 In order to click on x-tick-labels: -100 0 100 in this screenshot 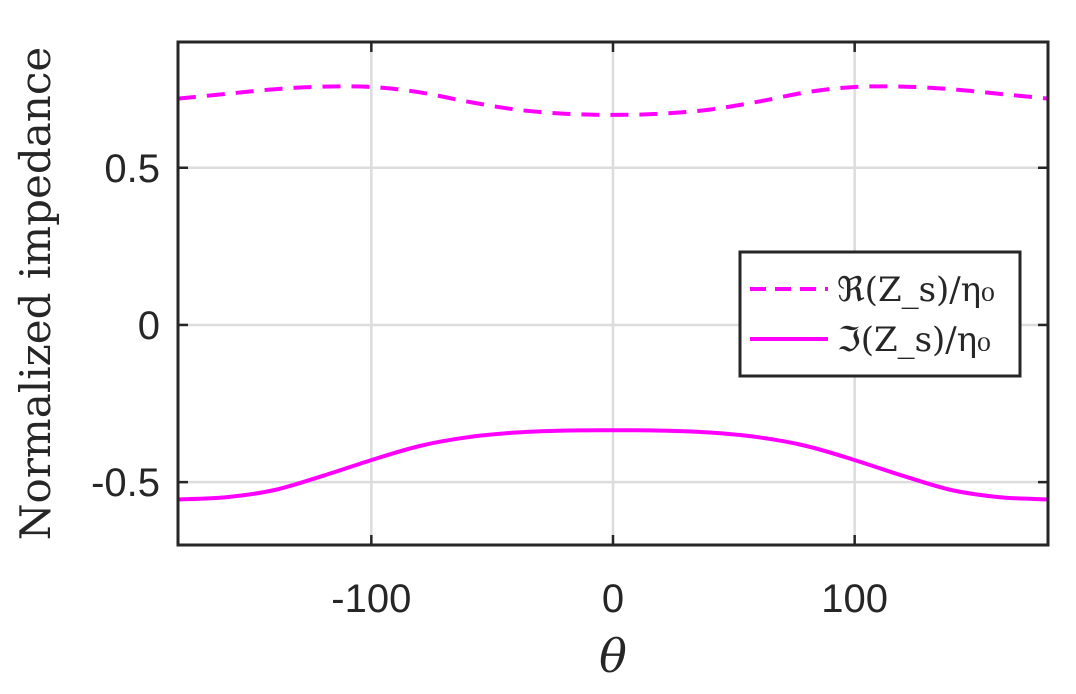, I will do `click(609, 599)`.